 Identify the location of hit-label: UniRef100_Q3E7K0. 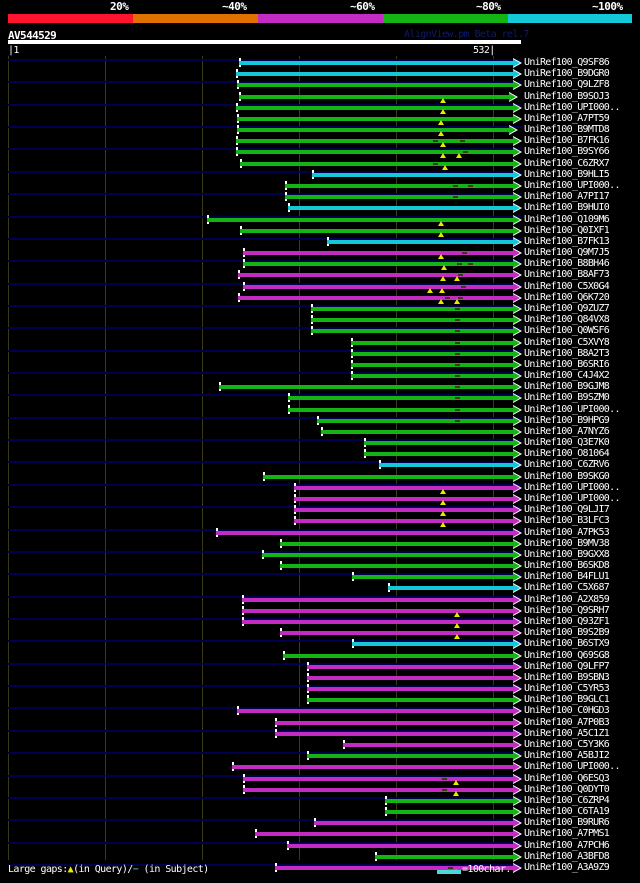
(567, 443).